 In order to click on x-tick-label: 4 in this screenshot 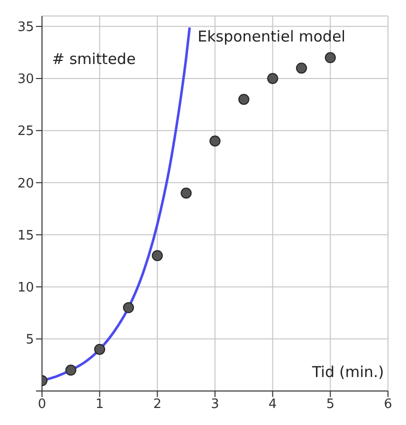, I will do `click(272, 404)`.